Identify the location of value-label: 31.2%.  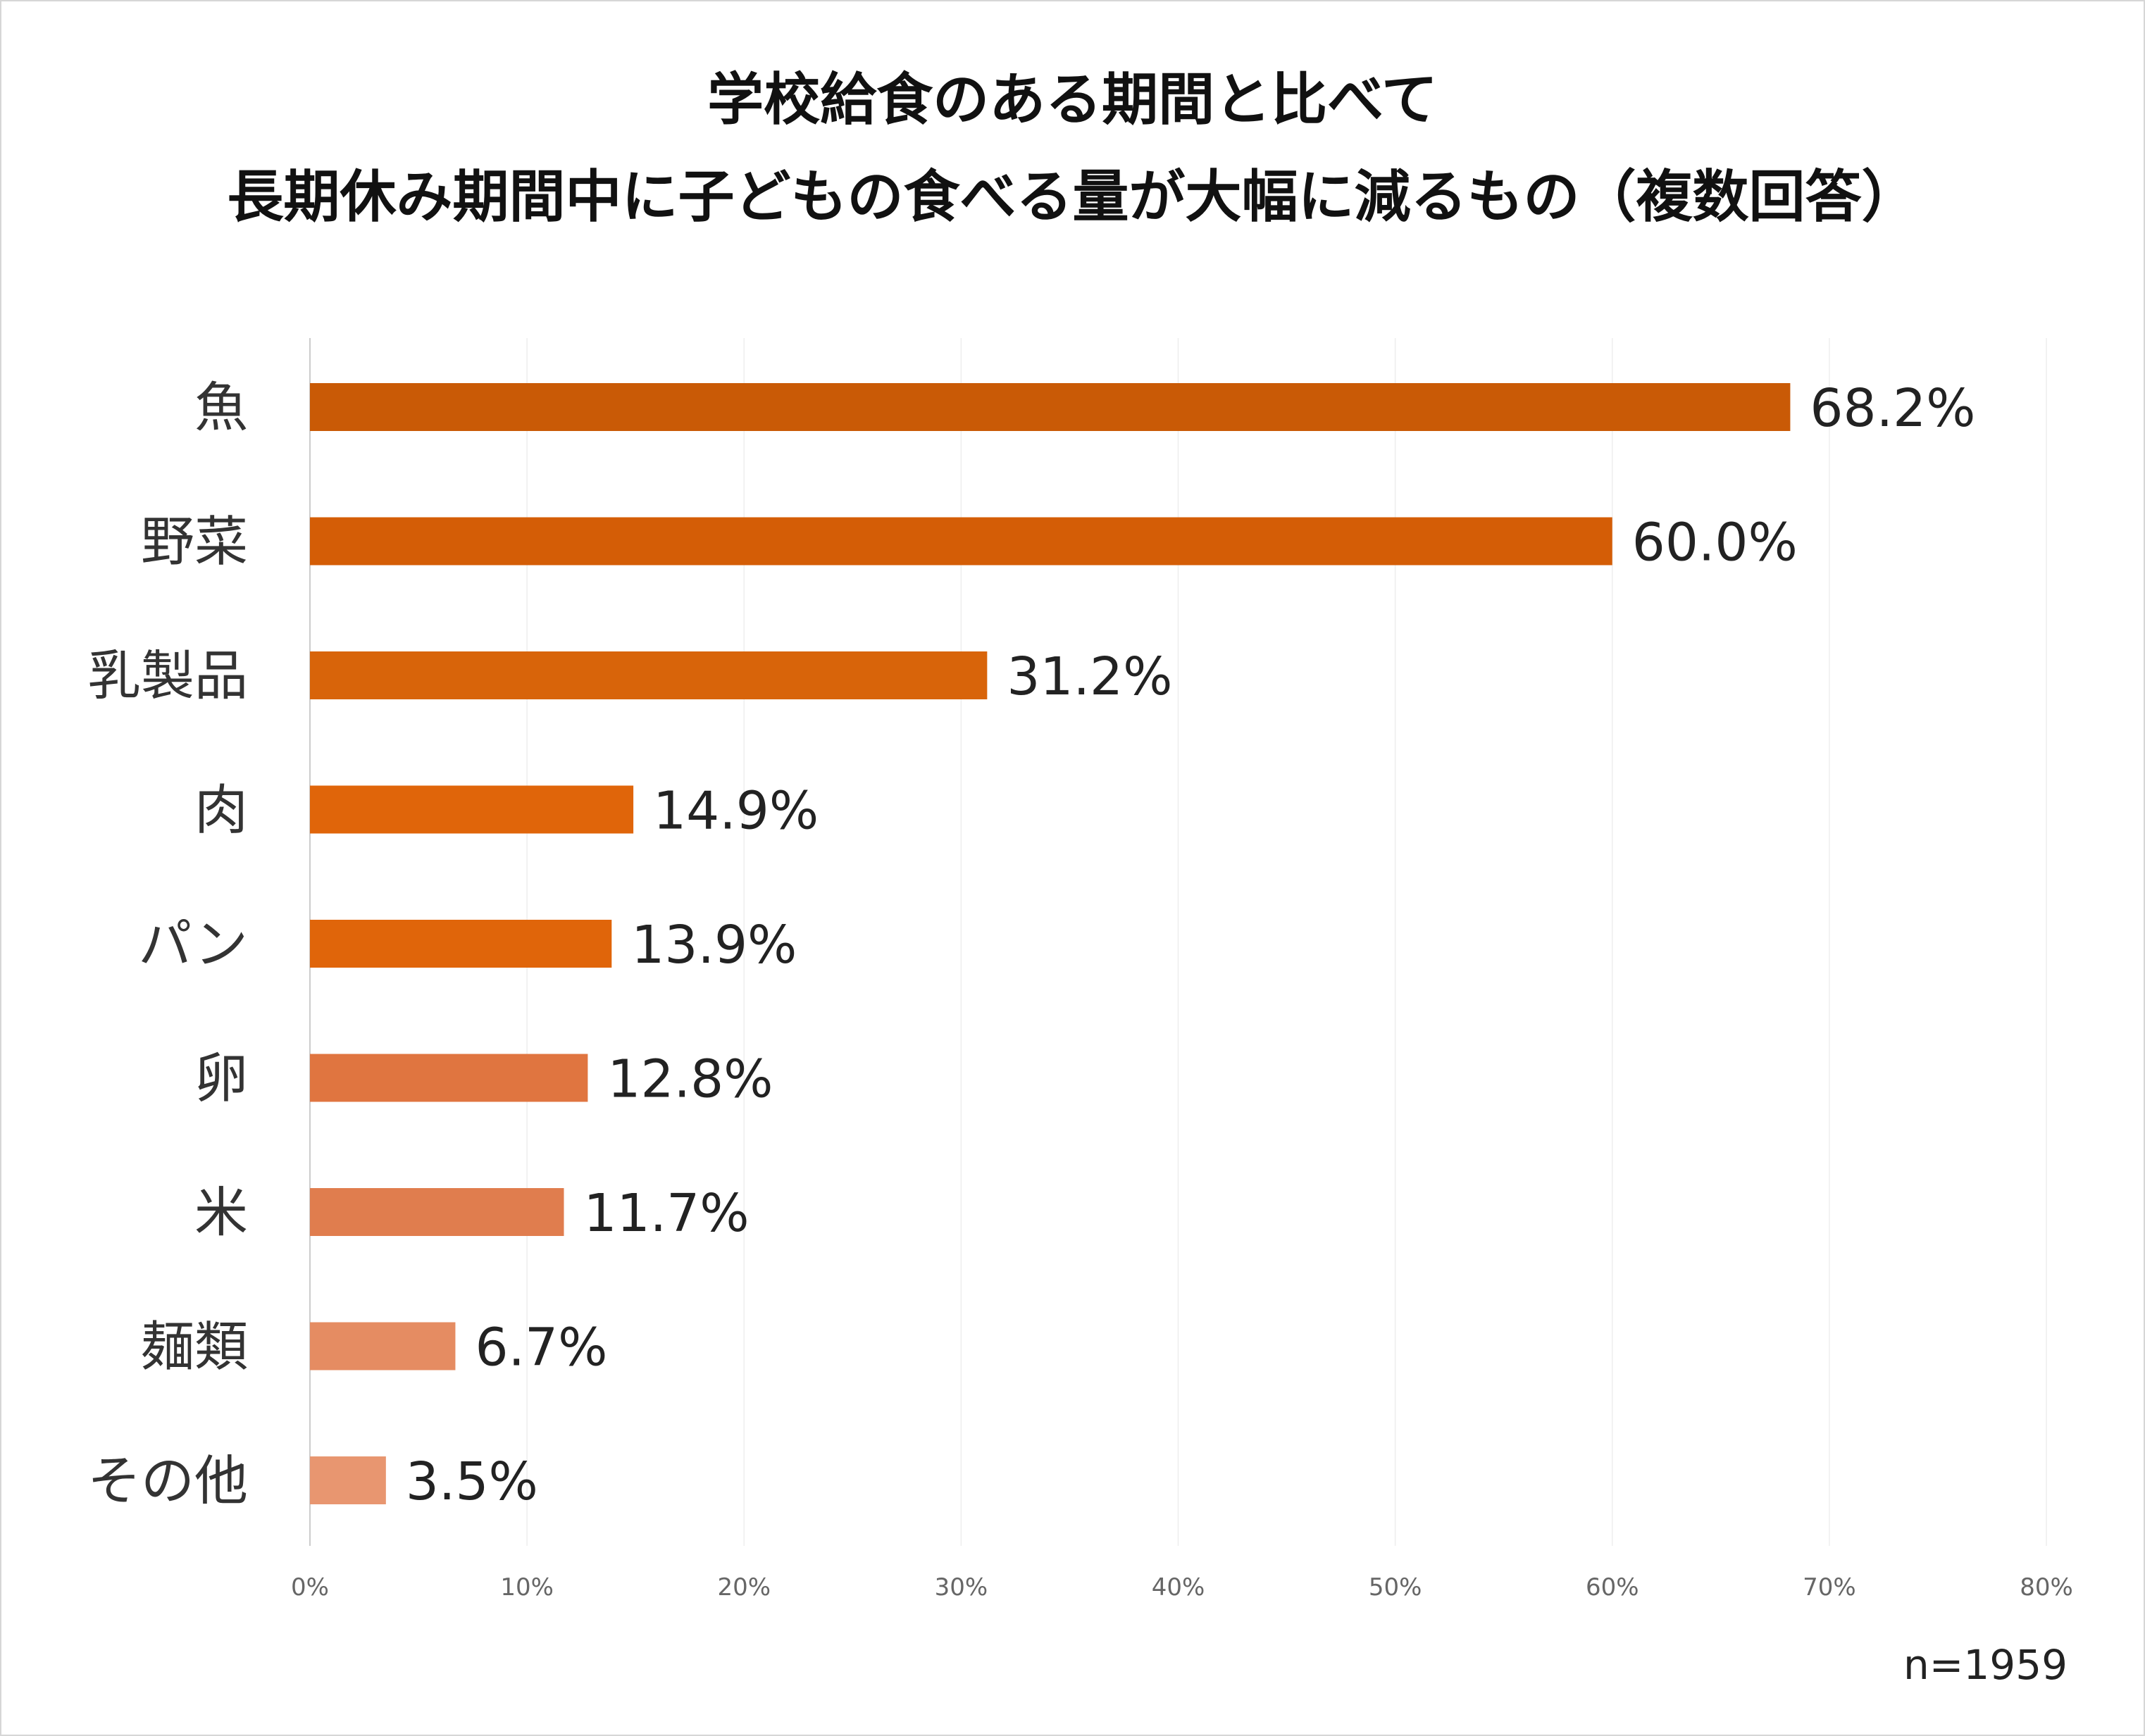
(1089, 677).